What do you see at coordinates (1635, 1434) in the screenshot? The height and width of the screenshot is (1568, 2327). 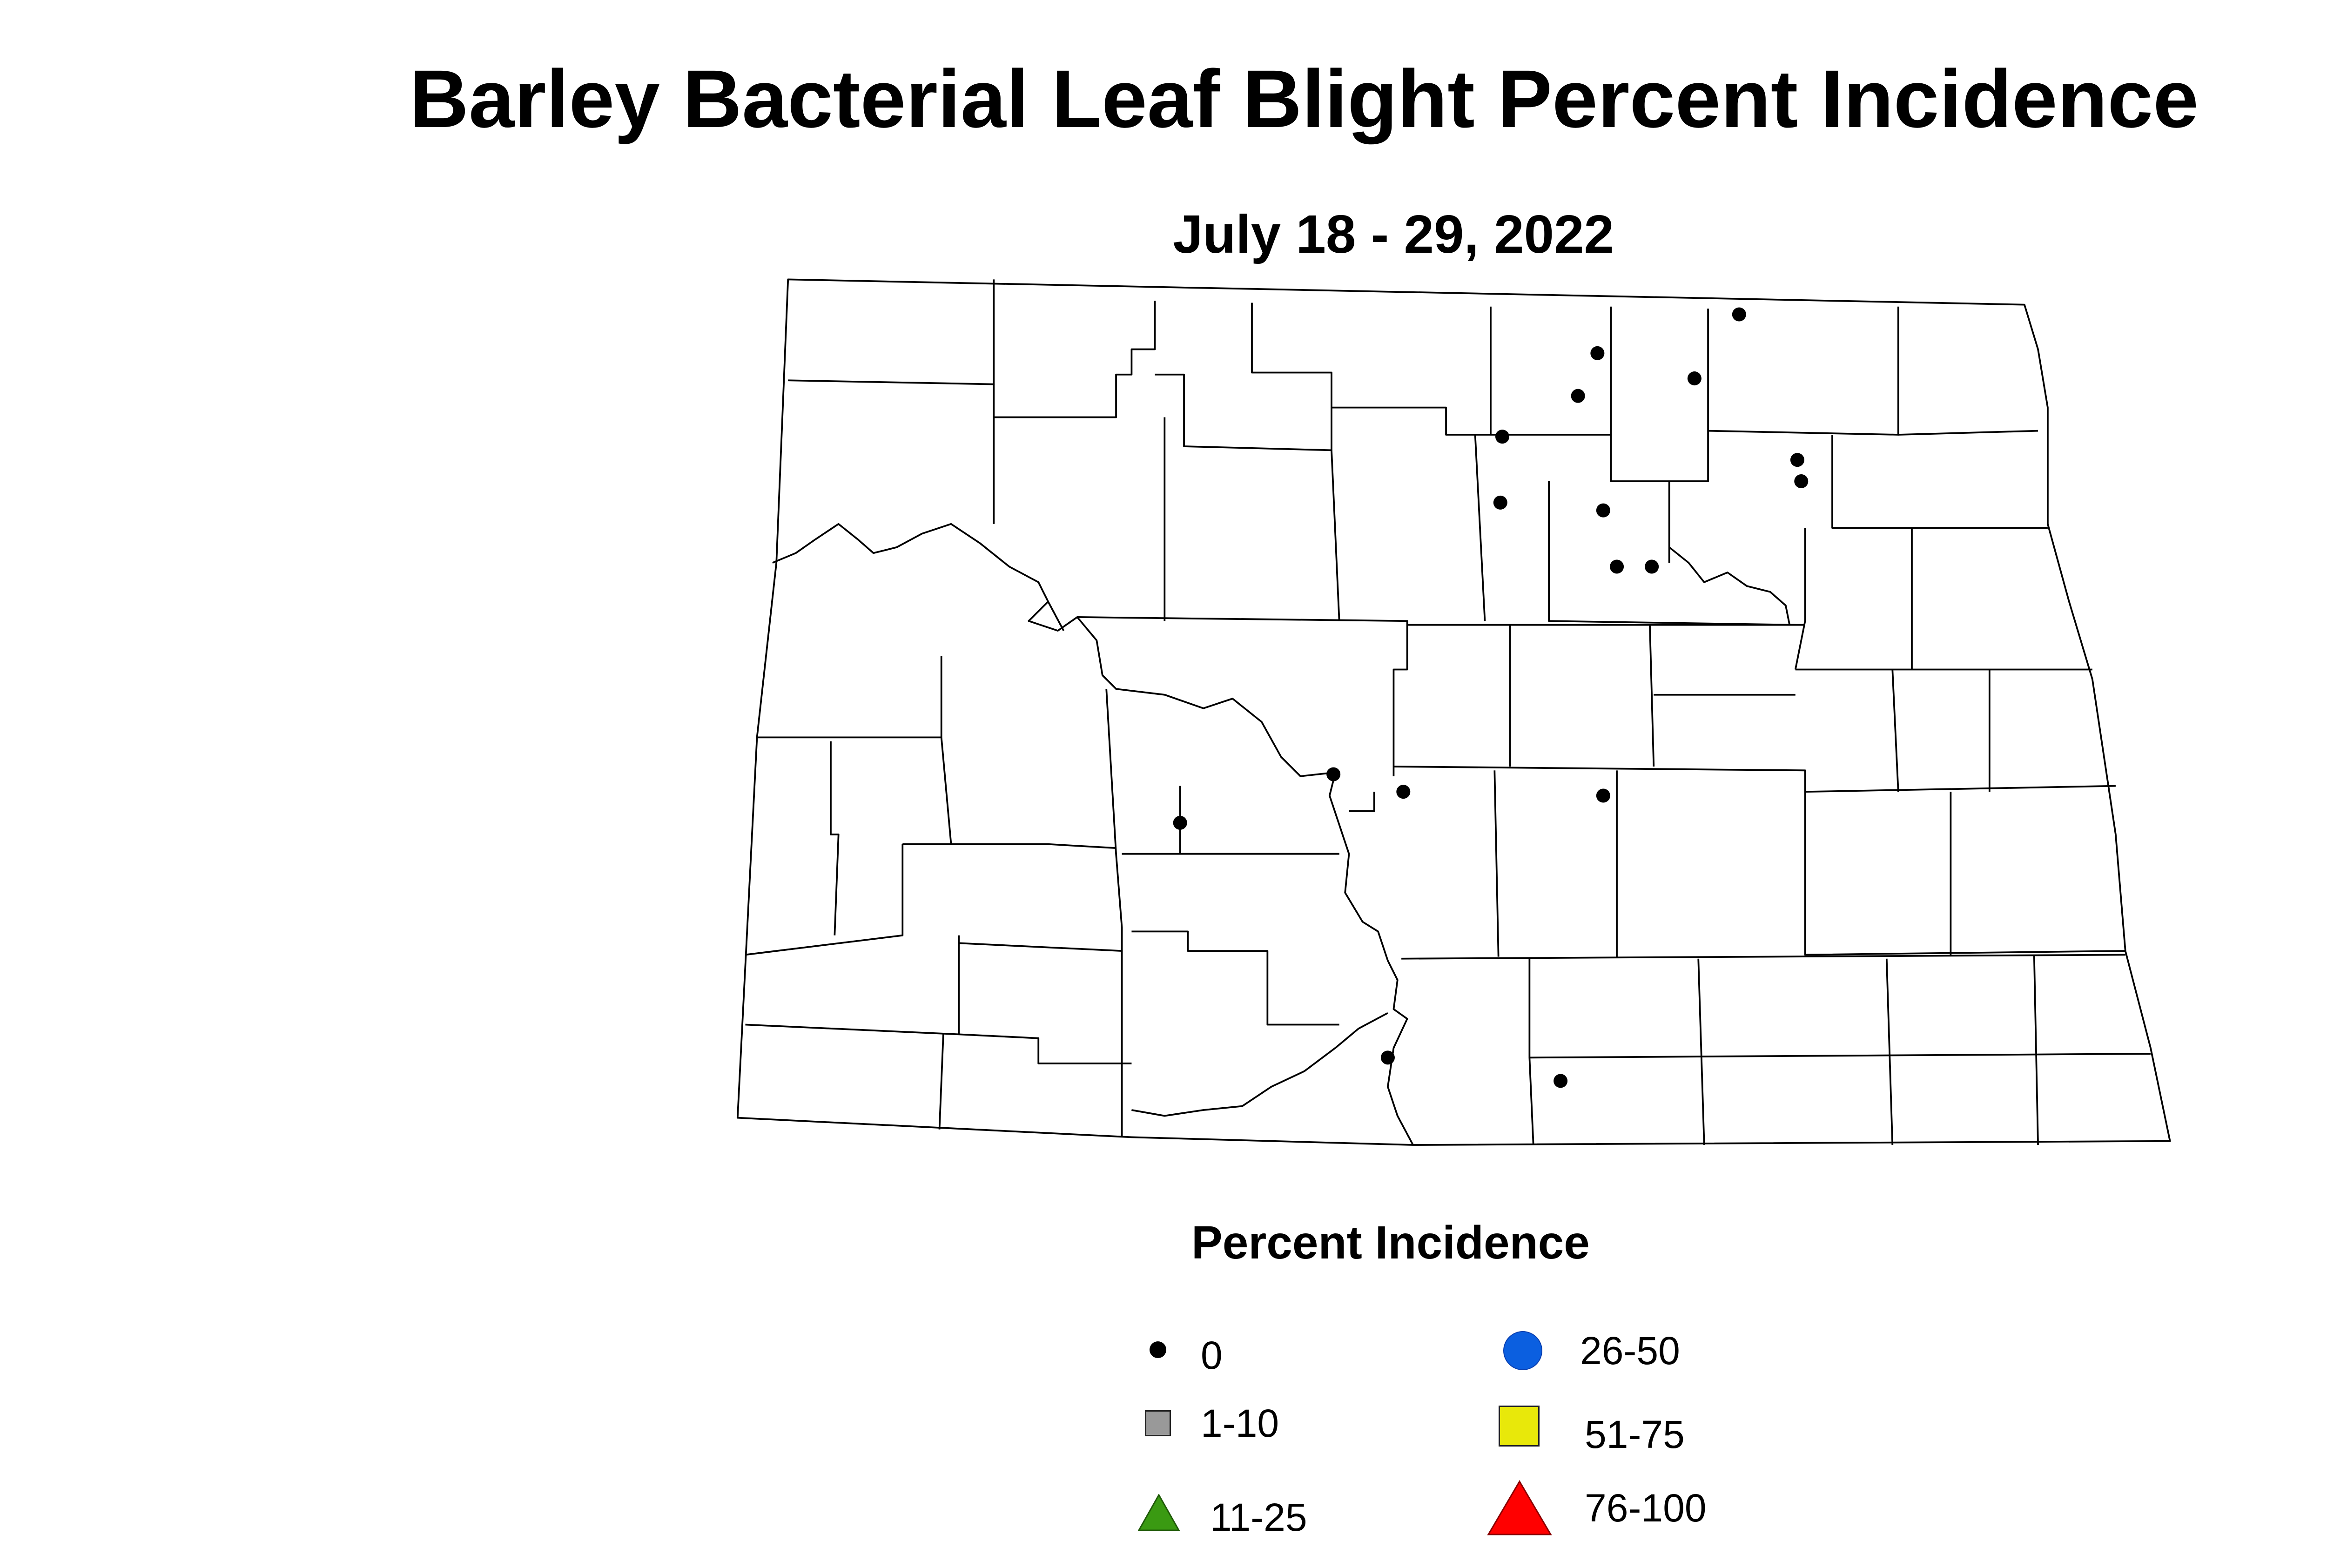 I see `legend-label: 51-75` at bounding box center [1635, 1434].